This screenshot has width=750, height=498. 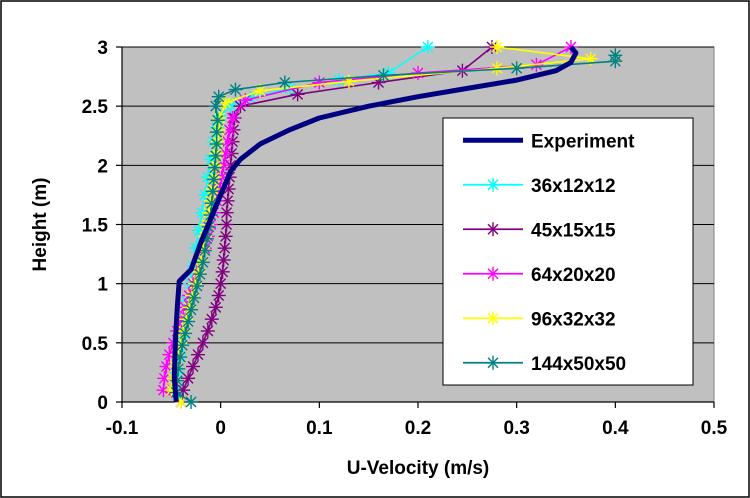 I want to click on x-tick-label: 0.1, so click(x=319, y=428).